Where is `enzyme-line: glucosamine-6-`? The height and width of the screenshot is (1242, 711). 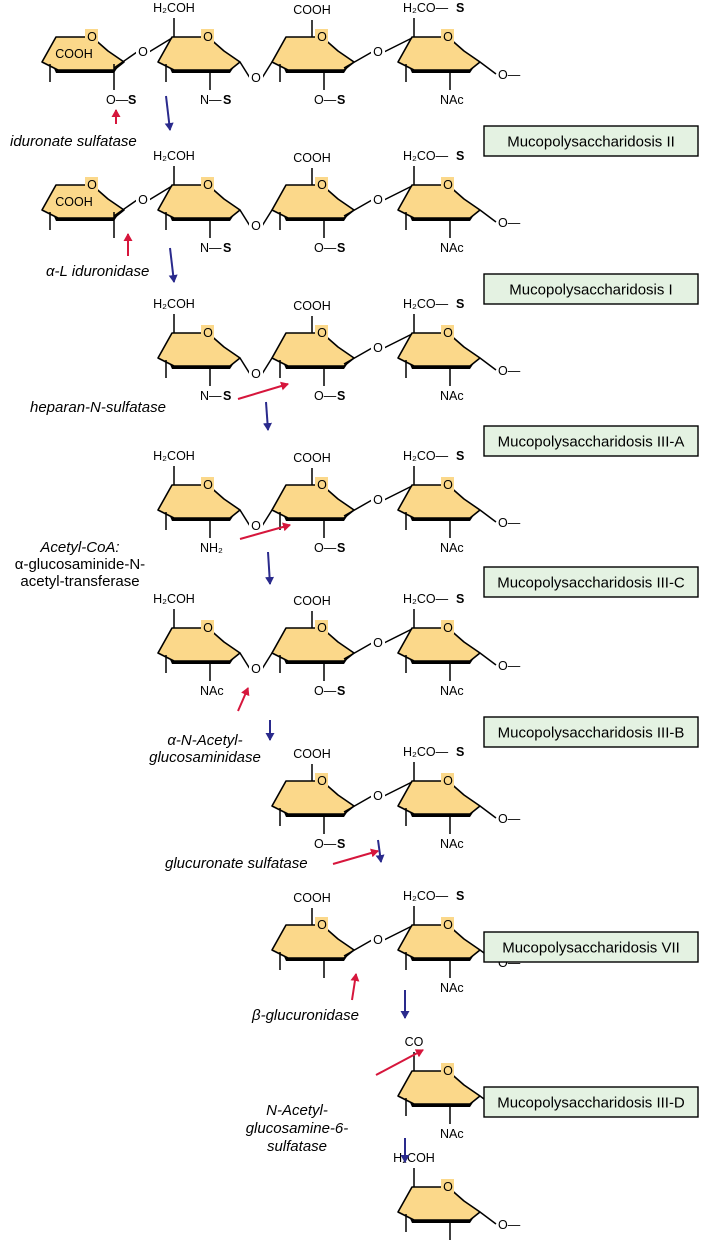
enzyme-line: glucosamine-6- is located at coordinates (297, 1128).